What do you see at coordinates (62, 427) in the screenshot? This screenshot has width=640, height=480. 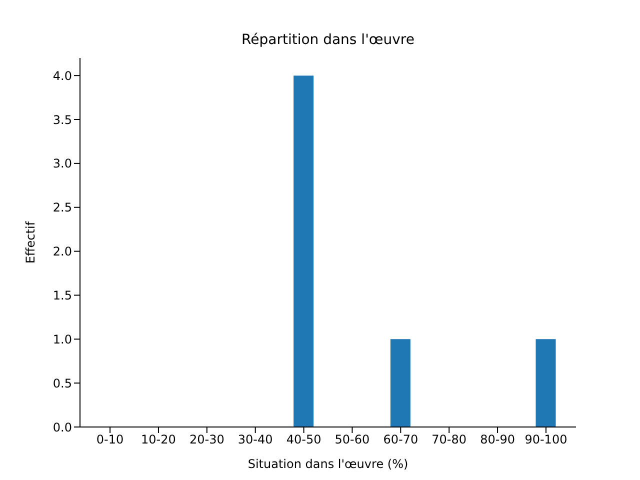 I see `y-tick-label: 0.0` at bounding box center [62, 427].